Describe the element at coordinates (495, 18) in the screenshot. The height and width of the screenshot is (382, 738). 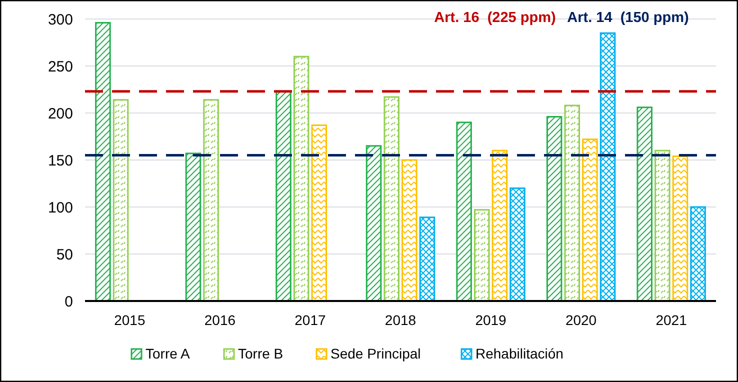
I see `ref-line-label: Art. 16 (225 ppm)` at that location.